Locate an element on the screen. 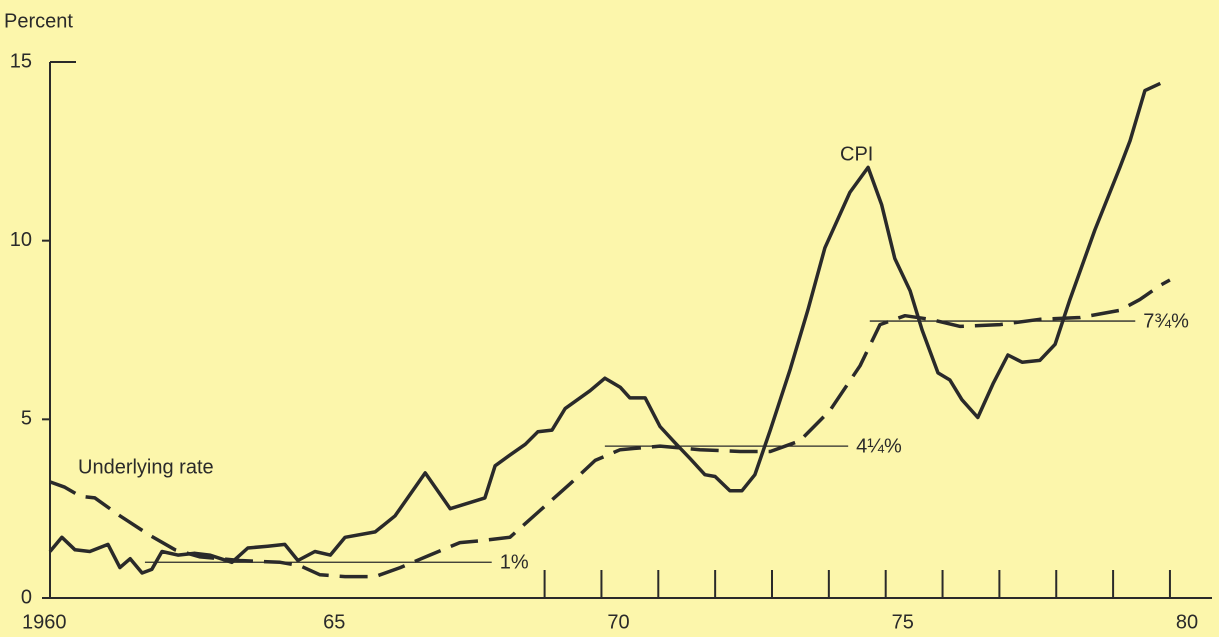 The width and height of the screenshot is (1219, 637). series-label: CPI is located at coordinates (856, 154).